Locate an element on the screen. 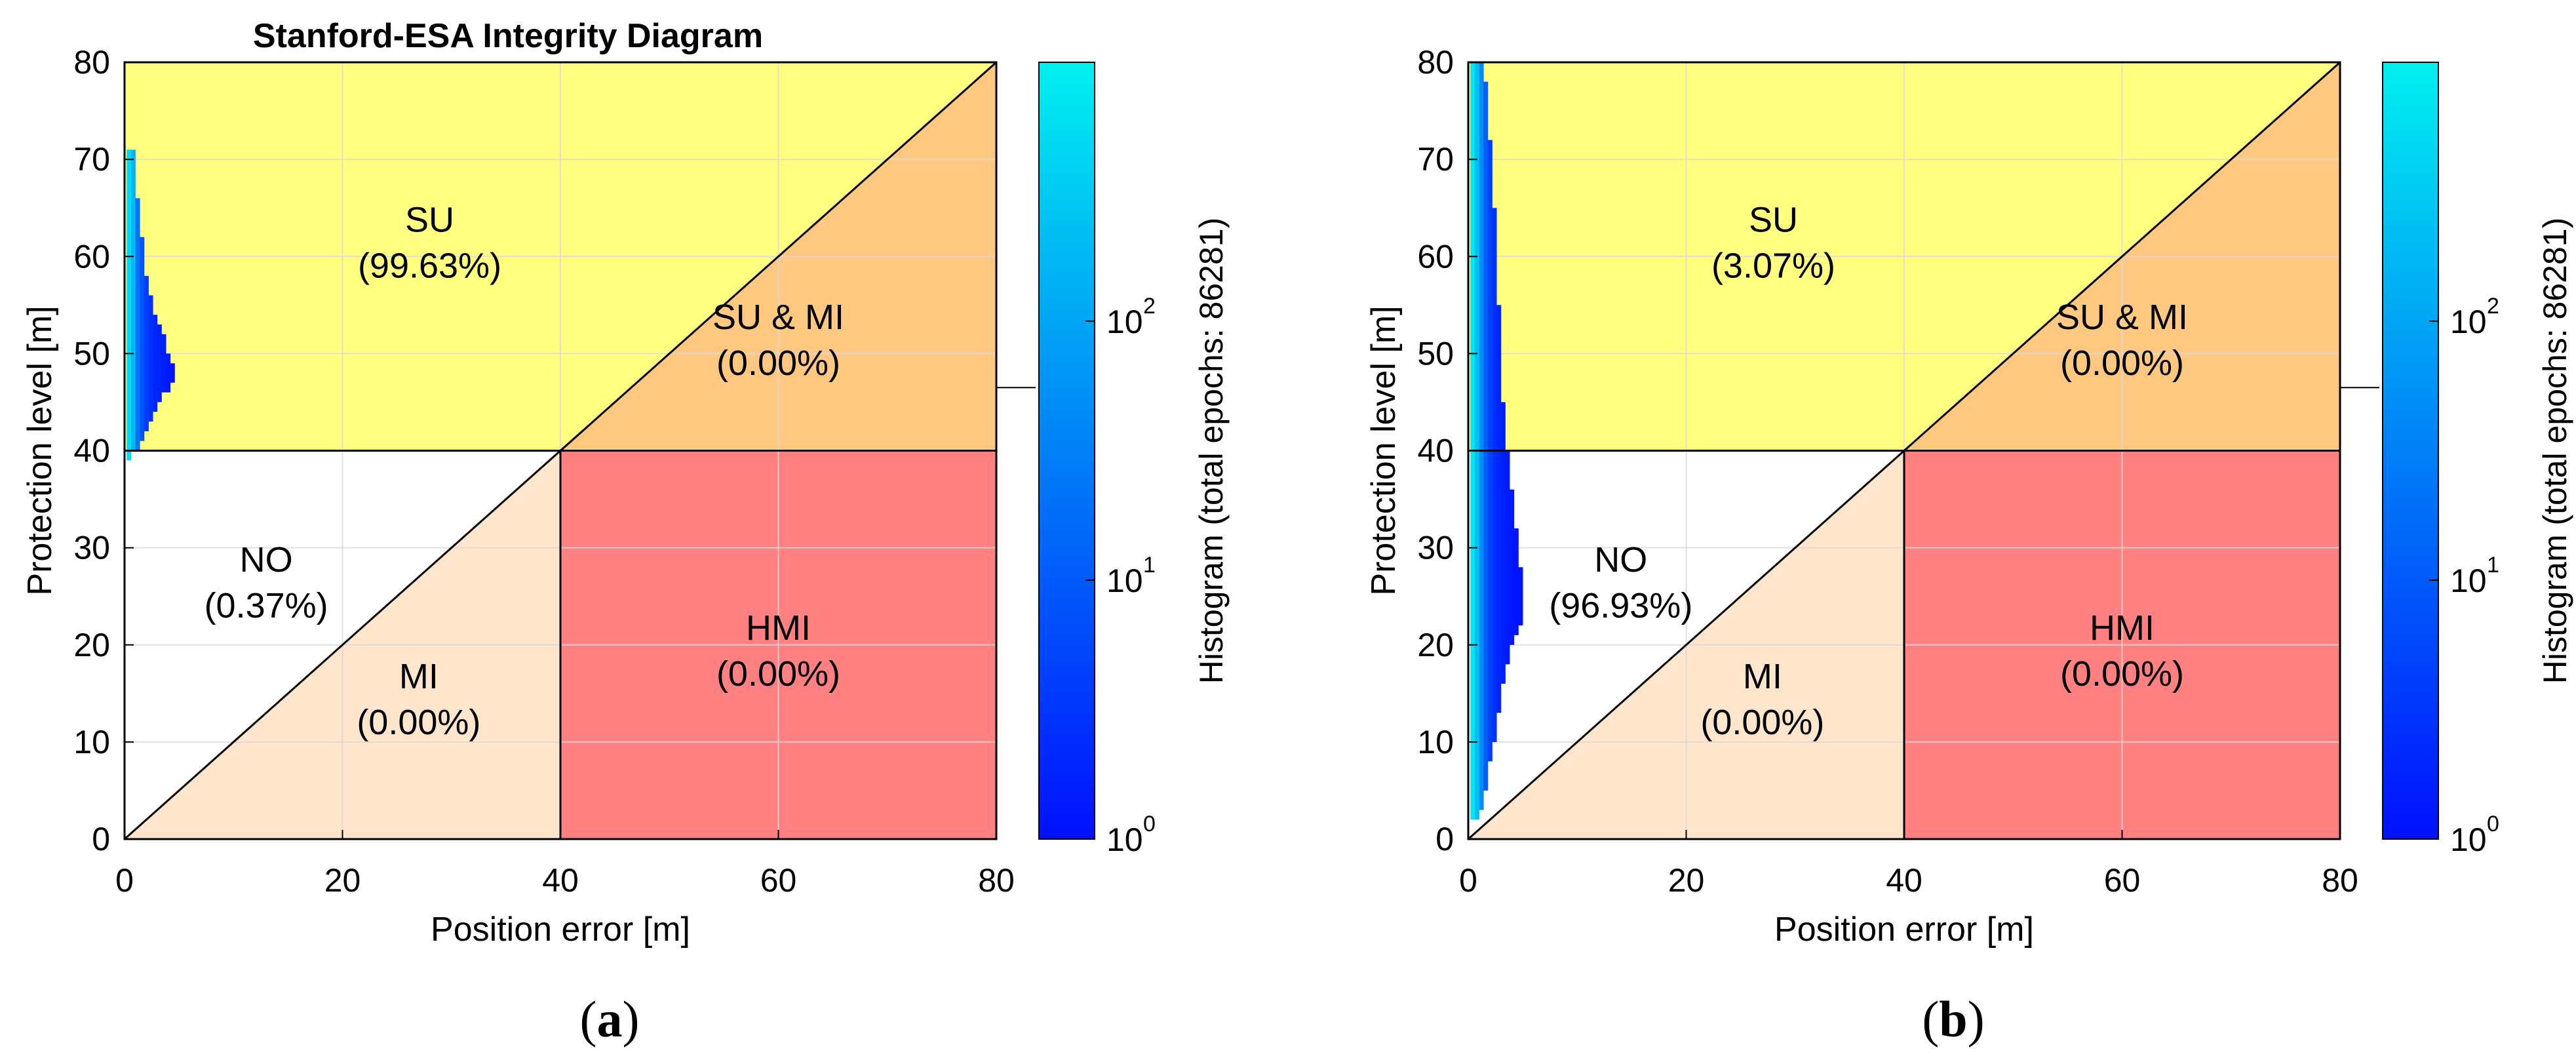  region-label-percent: (0.37%) is located at coordinates (266, 605).